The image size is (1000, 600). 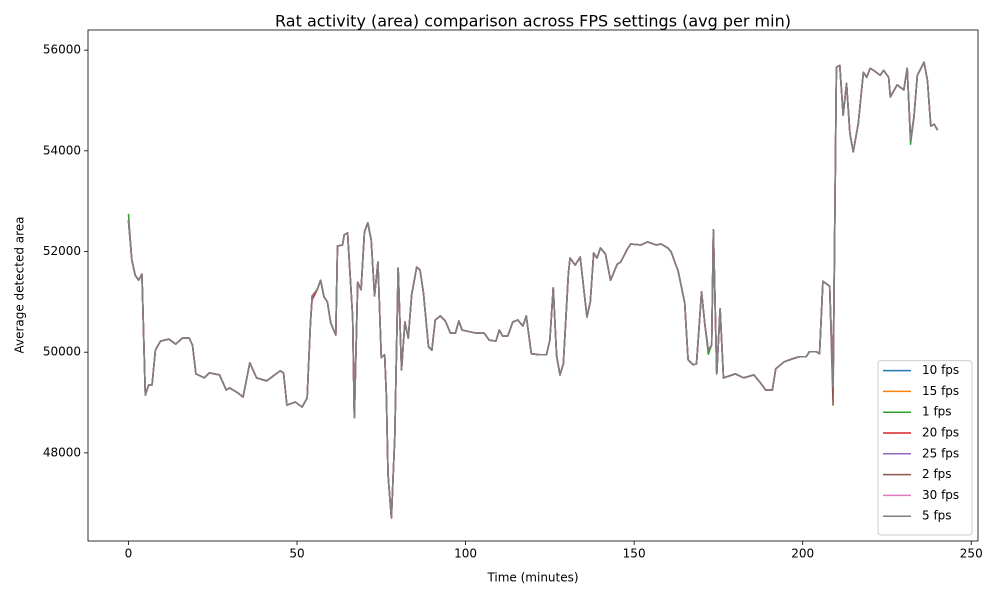 I want to click on legend-label: 10 fps, so click(x=940, y=370).